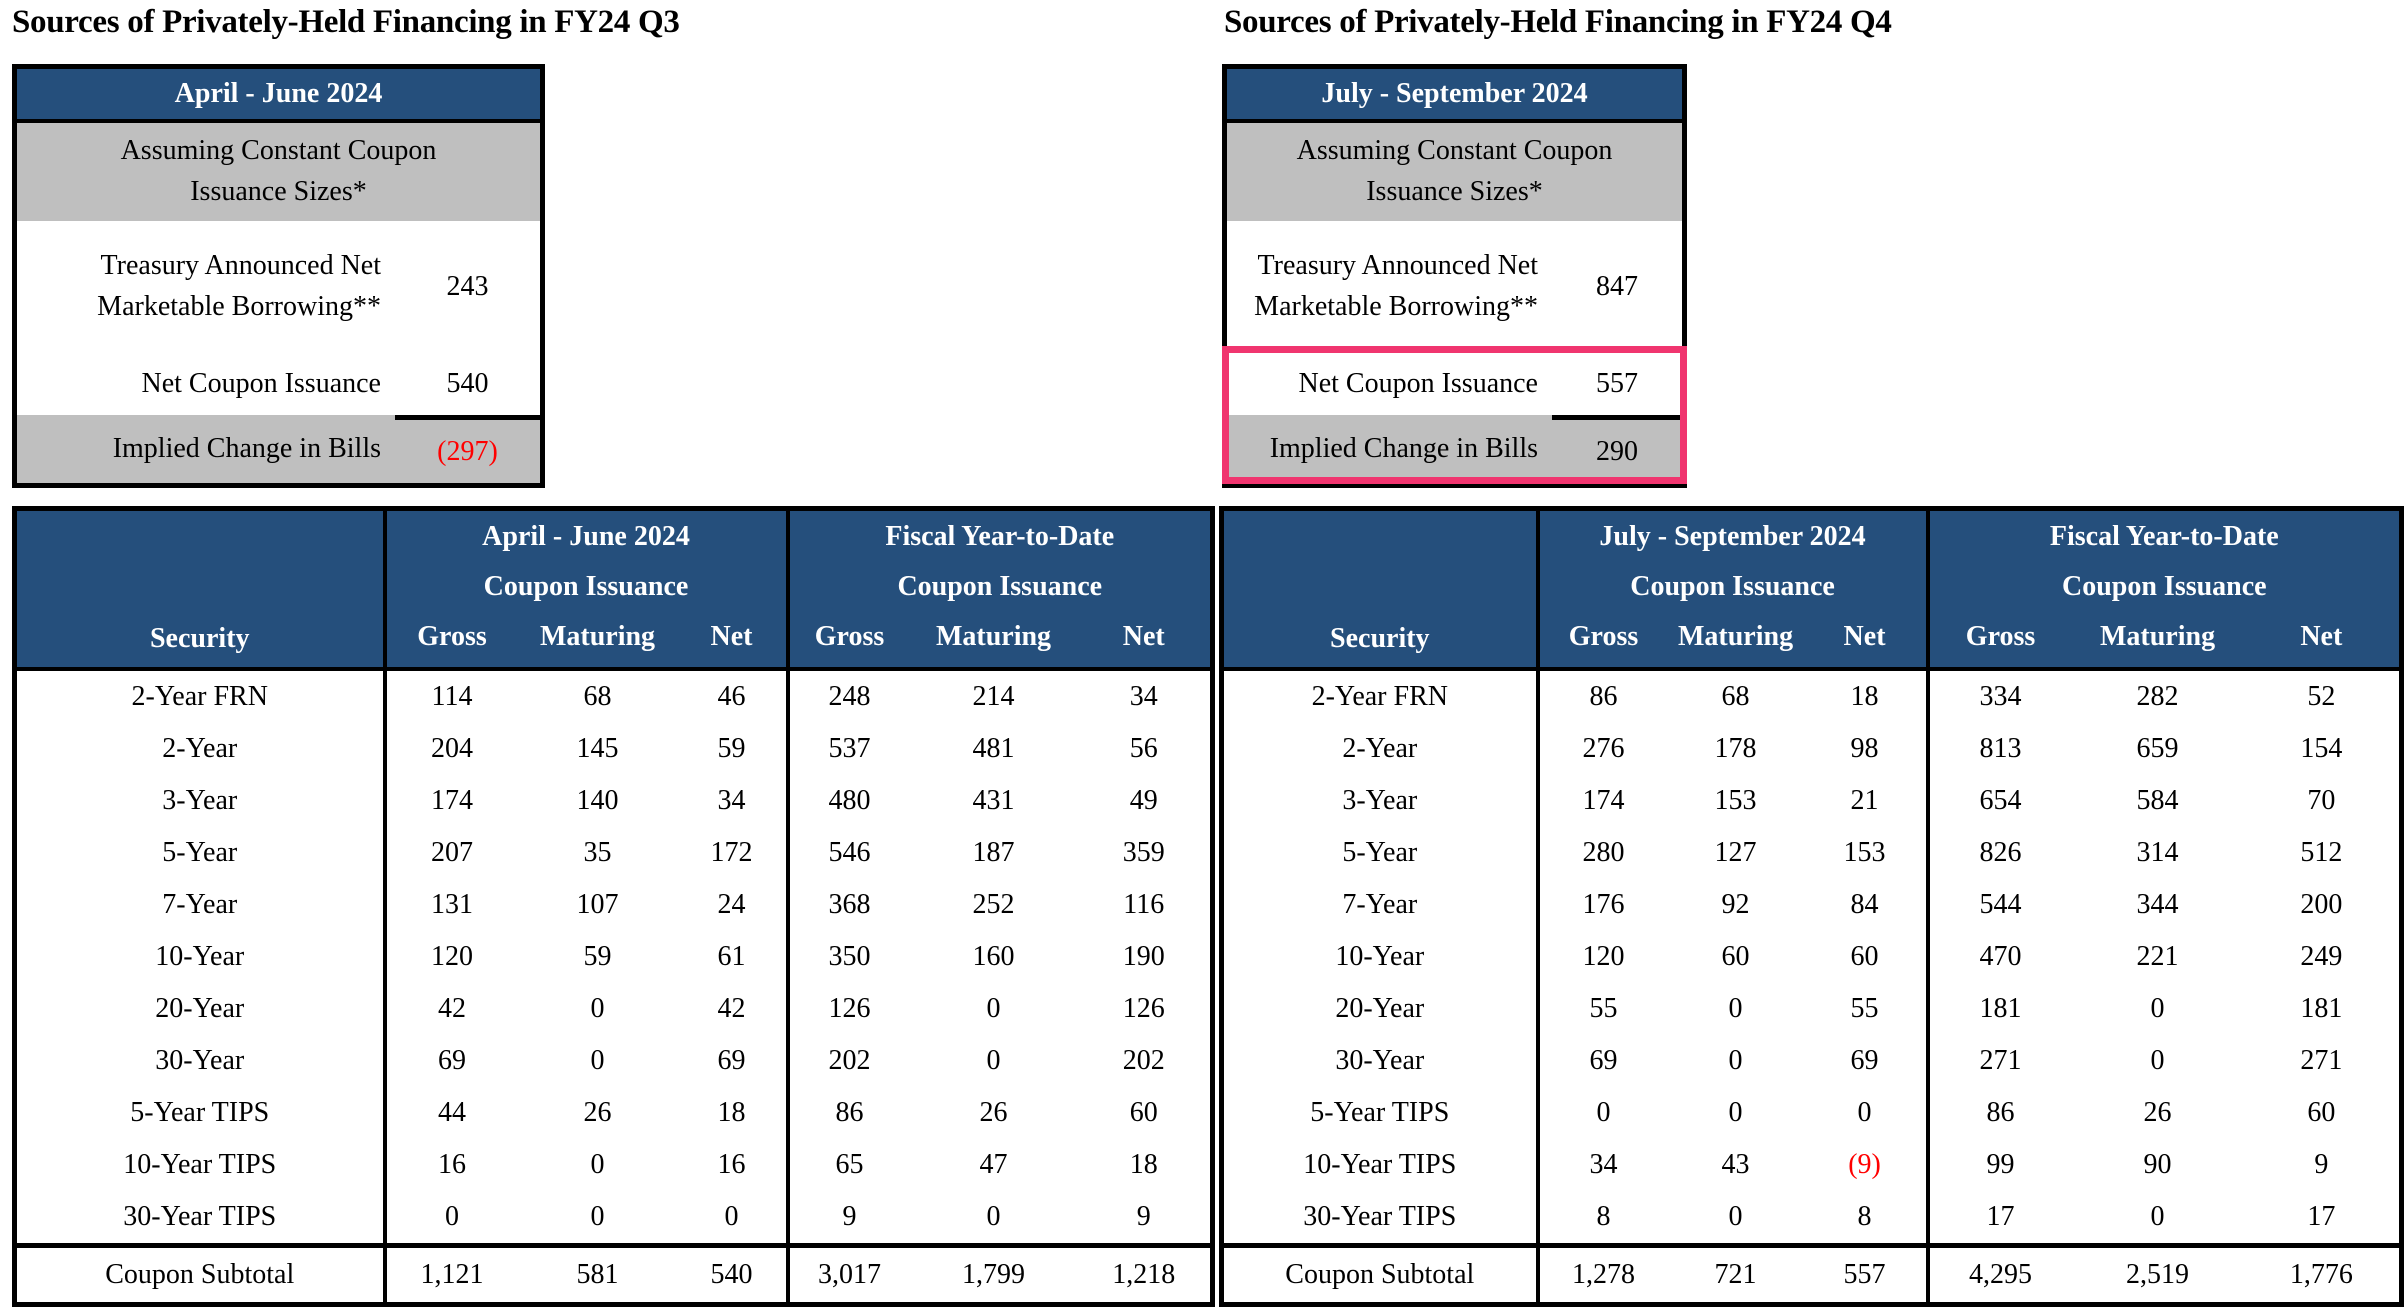 The height and width of the screenshot is (1307, 2408). I want to click on subtotal-value: 1,218, so click(1145, 1274).